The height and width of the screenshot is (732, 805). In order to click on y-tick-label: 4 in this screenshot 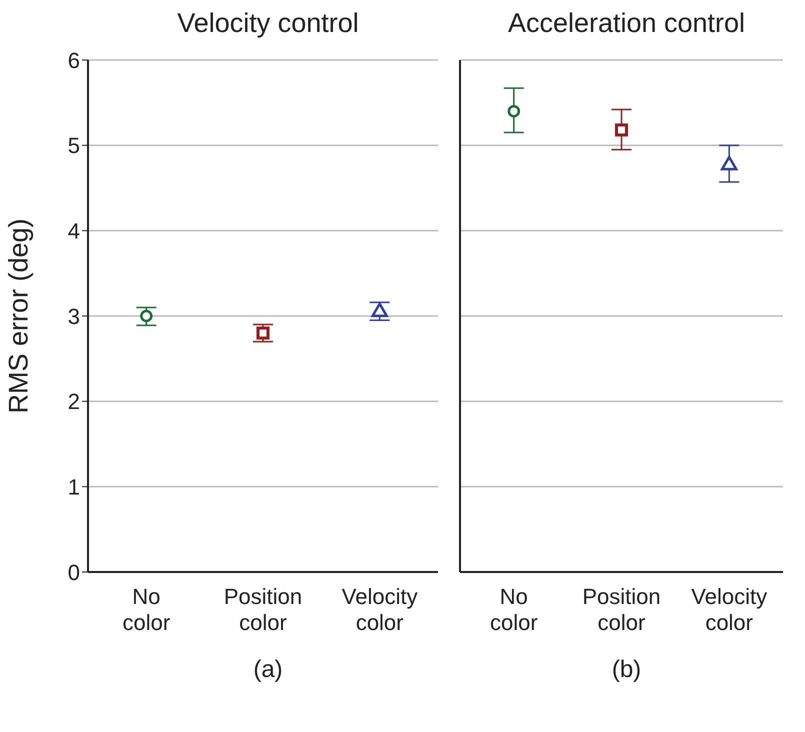, I will do `click(74, 231)`.